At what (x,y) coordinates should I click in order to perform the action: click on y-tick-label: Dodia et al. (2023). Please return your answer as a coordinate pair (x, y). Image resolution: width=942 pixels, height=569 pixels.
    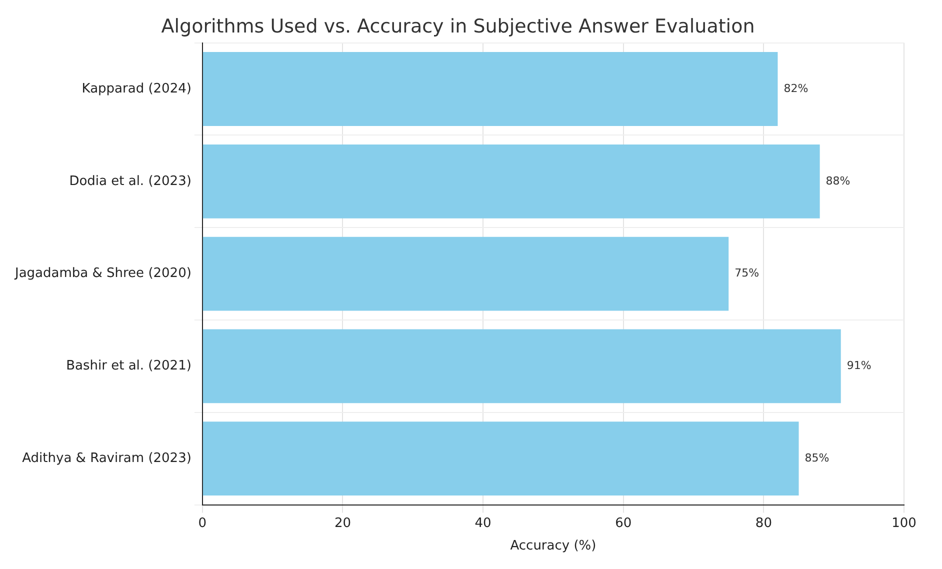
    Looking at the image, I should click on (130, 181).